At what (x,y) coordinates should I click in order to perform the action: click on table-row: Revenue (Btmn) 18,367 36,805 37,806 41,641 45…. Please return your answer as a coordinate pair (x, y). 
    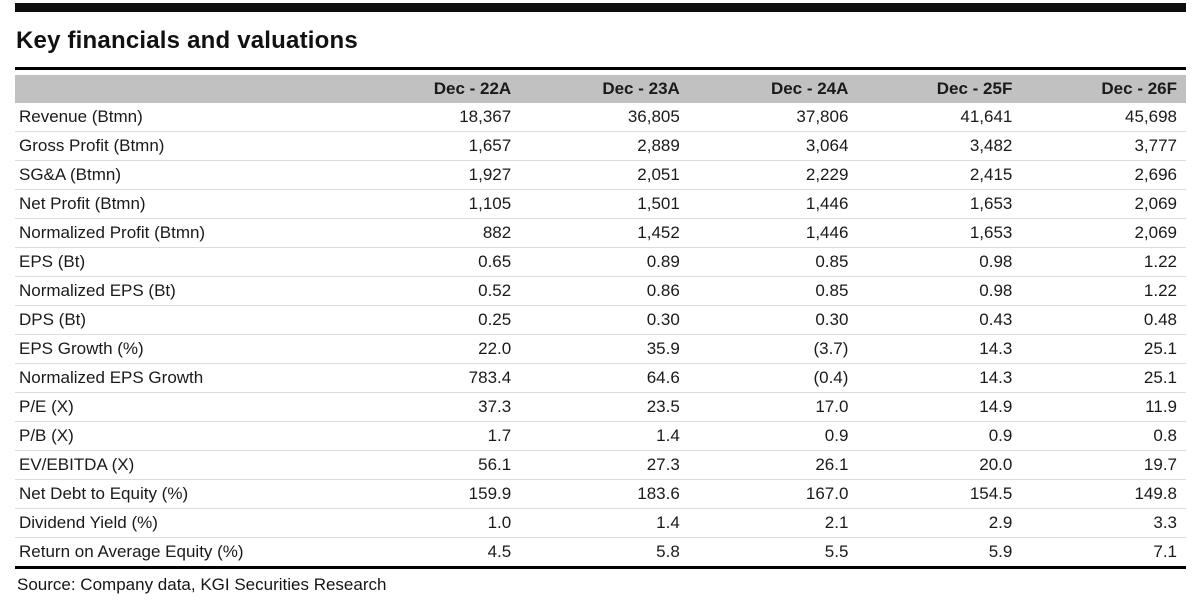
    Looking at the image, I should click on (600, 117).